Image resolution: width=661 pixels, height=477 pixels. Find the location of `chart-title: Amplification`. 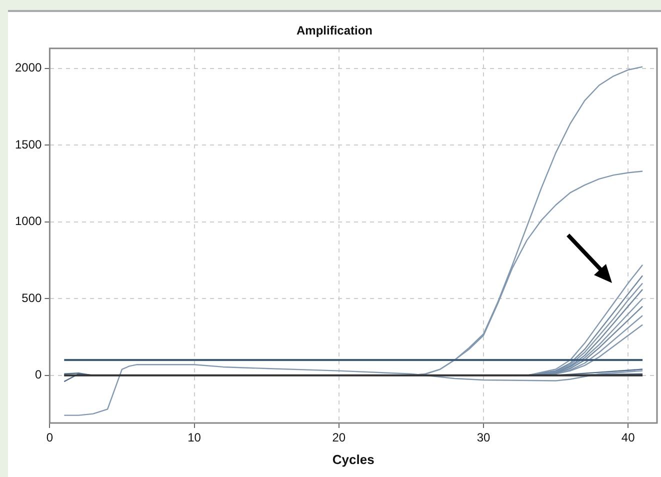

chart-title: Amplification is located at coordinates (334, 31).